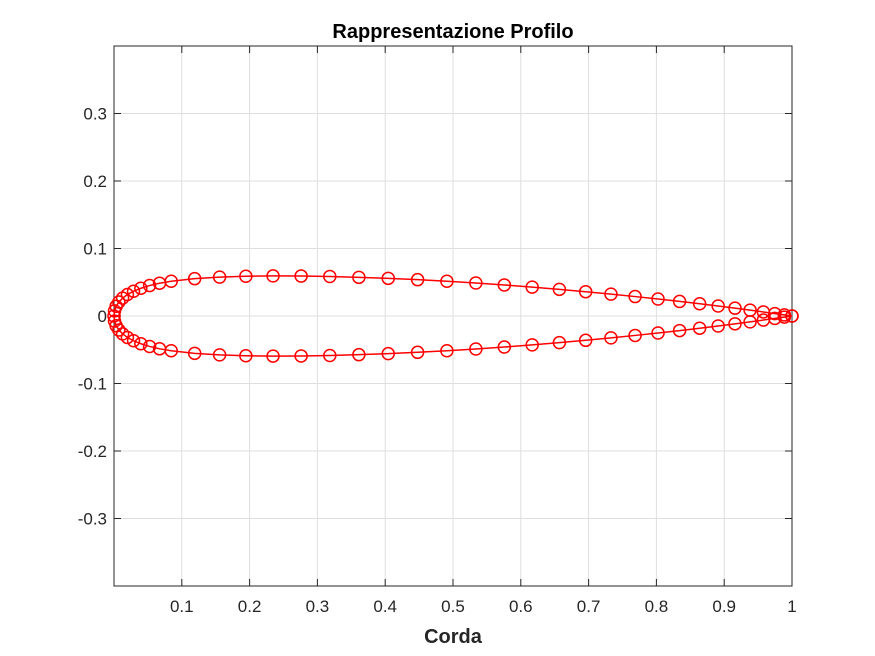 The height and width of the screenshot is (656, 875). What do you see at coordinates (92, 519) in the screenshot?
I see `y-tick-label: -0.3` at bounding box center [92, 519].